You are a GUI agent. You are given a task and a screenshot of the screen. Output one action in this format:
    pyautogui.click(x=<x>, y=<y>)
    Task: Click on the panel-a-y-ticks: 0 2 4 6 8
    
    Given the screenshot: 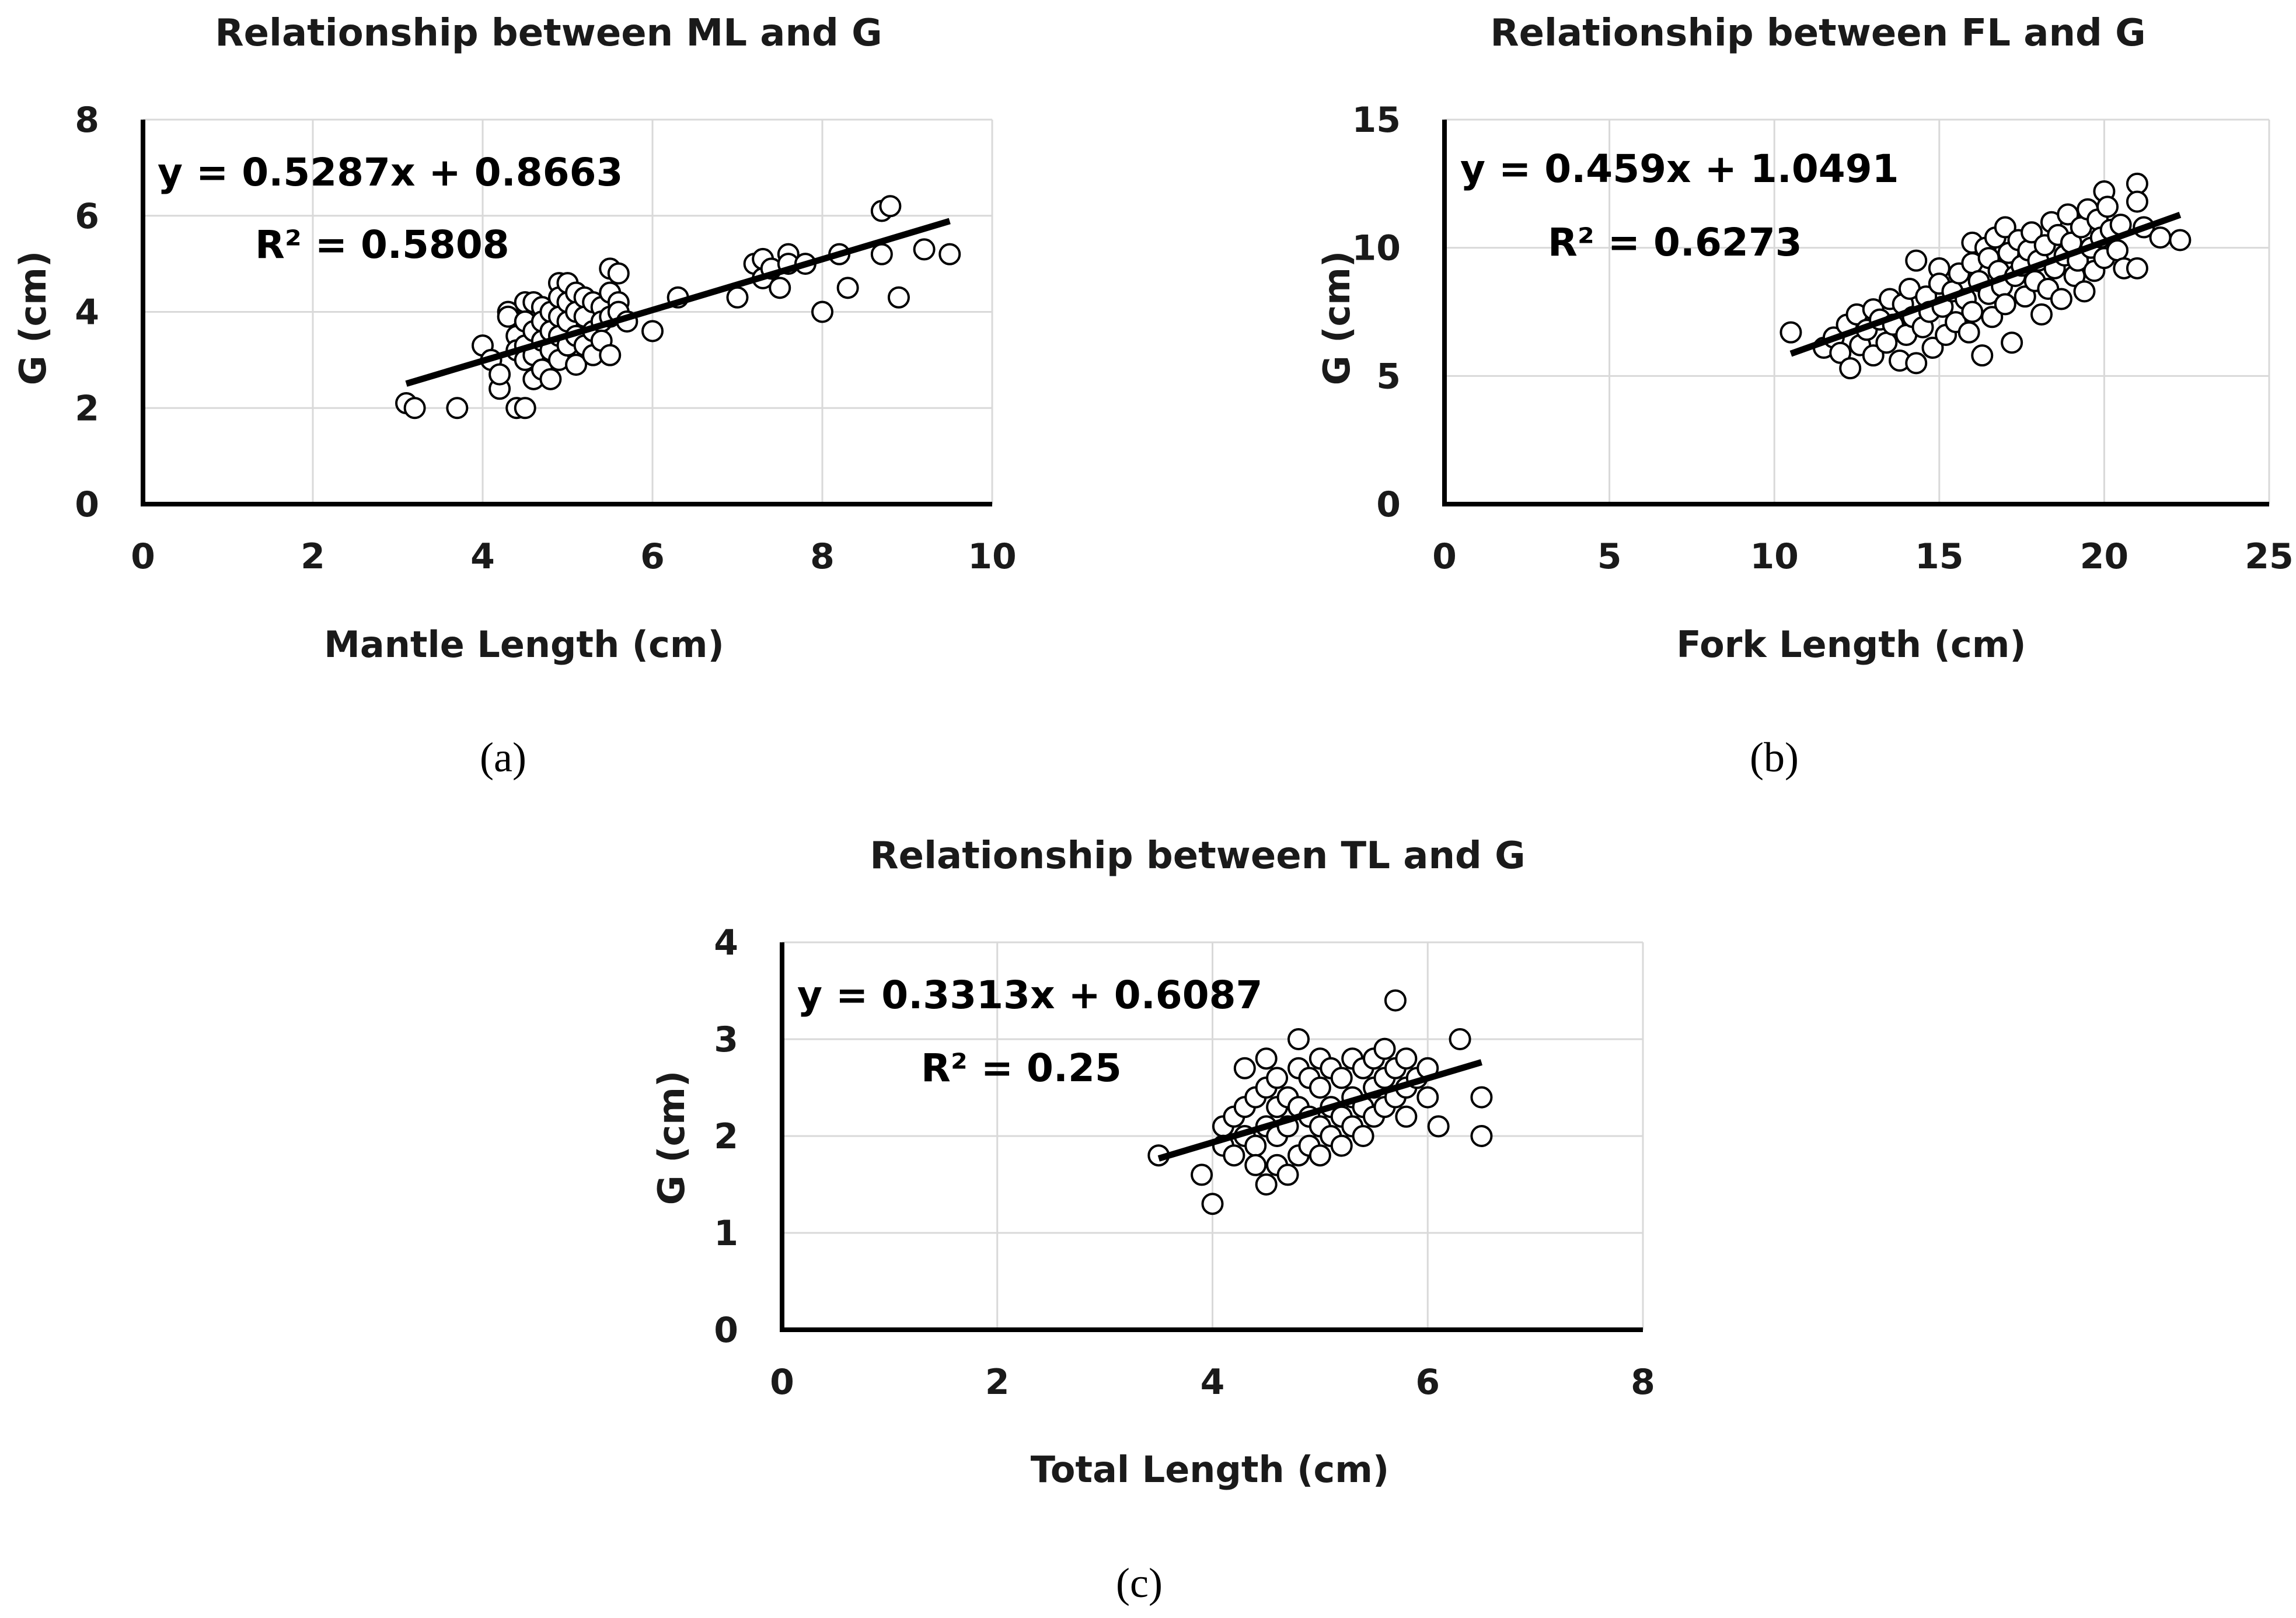 What is the action you would take?
    pyautogui.click(x=87, y=312)
    